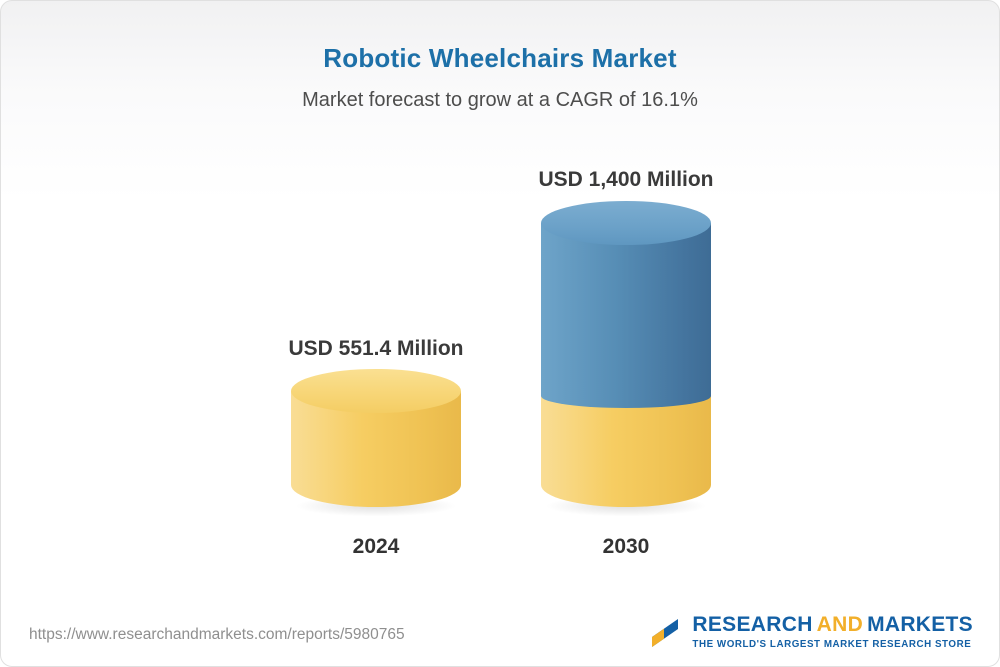 The height and width of the screenshot is (667, 1000). I want to click on logo-word-markets: MARKETS, so click(920, 624).